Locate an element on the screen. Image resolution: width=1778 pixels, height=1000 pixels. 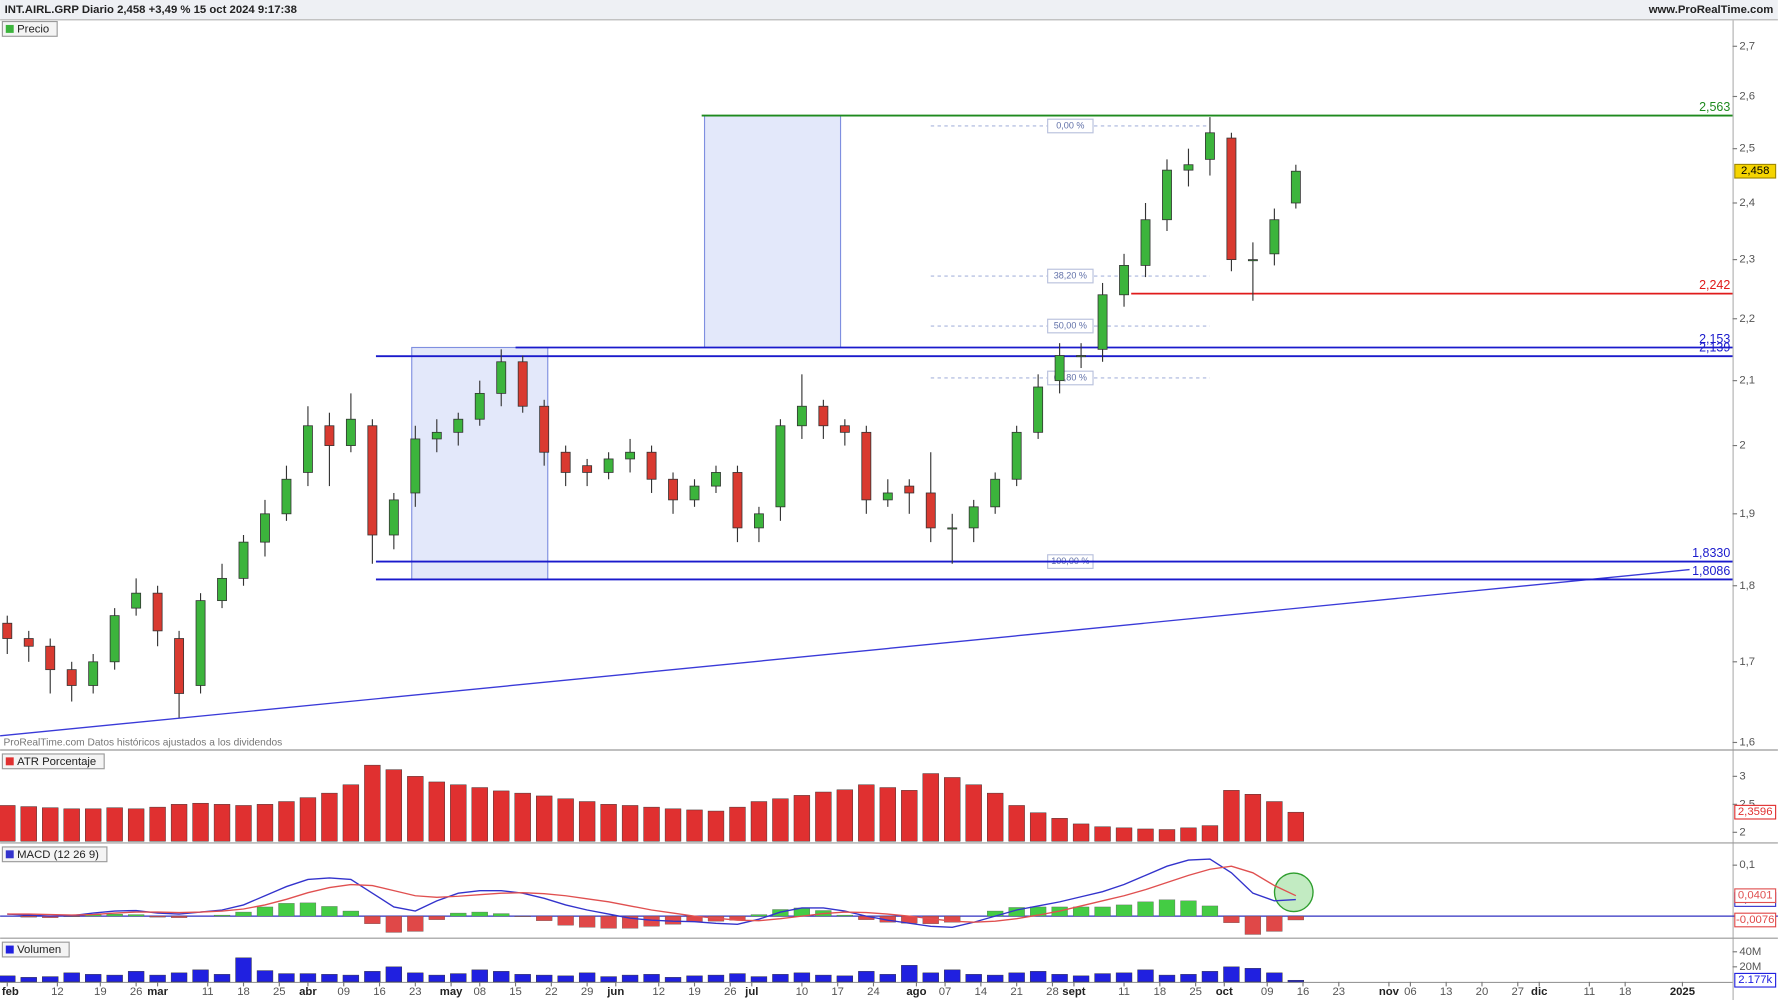
y-tick-label: 2,7 is located at coordinates (1747, 46).